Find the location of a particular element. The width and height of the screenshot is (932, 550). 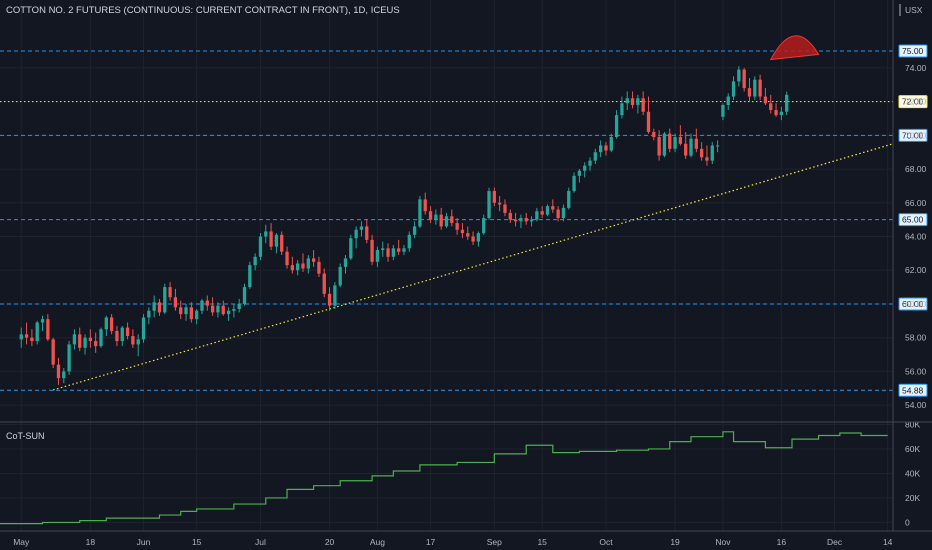

indicator-tick-label: 40K is located at coordinates (912, 473).